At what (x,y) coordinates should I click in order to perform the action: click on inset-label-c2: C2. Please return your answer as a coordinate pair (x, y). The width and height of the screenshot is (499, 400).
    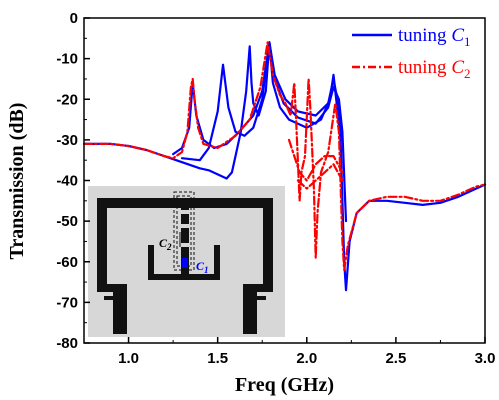
    Looking at the image, I should click on (165, 244).